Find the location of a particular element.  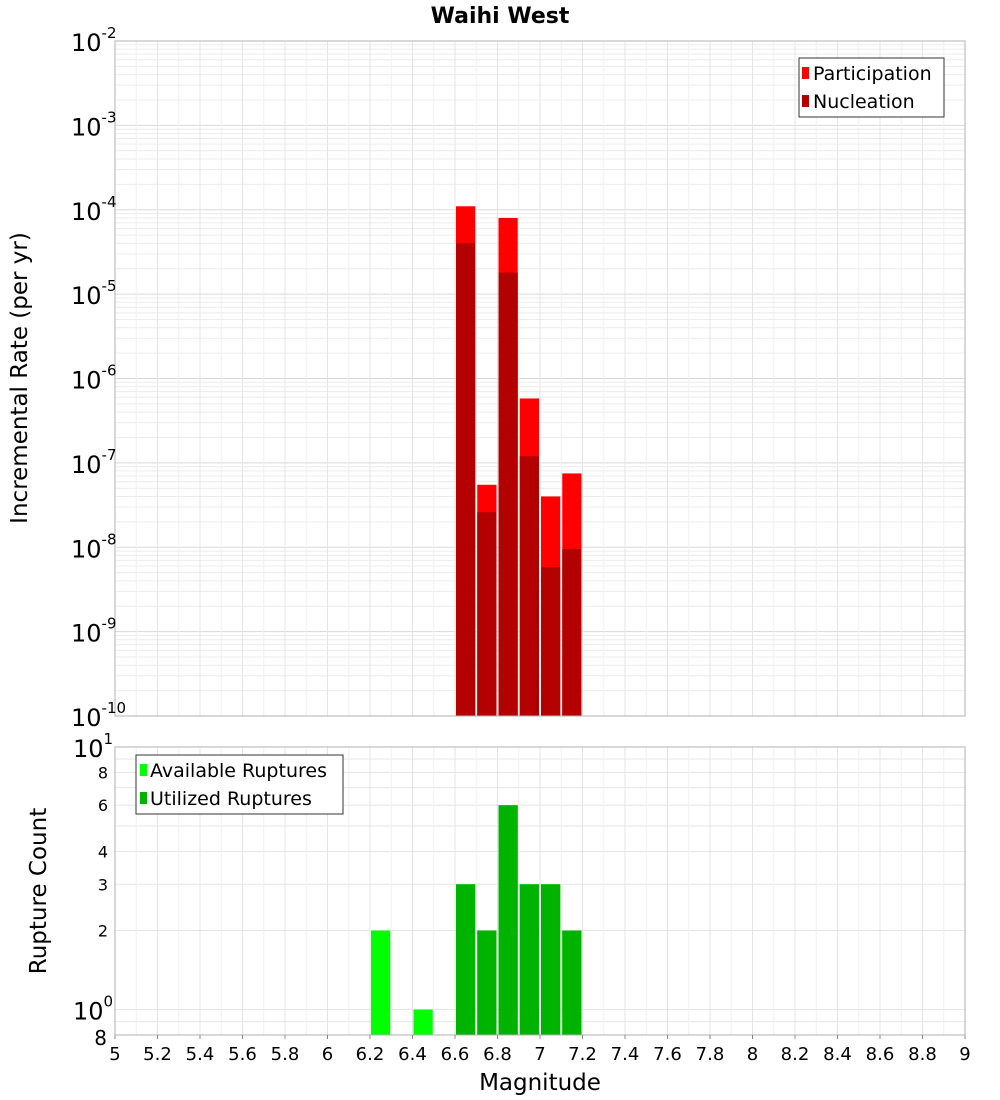

x-tick-label: 5.8 is located at coordinates (285, 1054).